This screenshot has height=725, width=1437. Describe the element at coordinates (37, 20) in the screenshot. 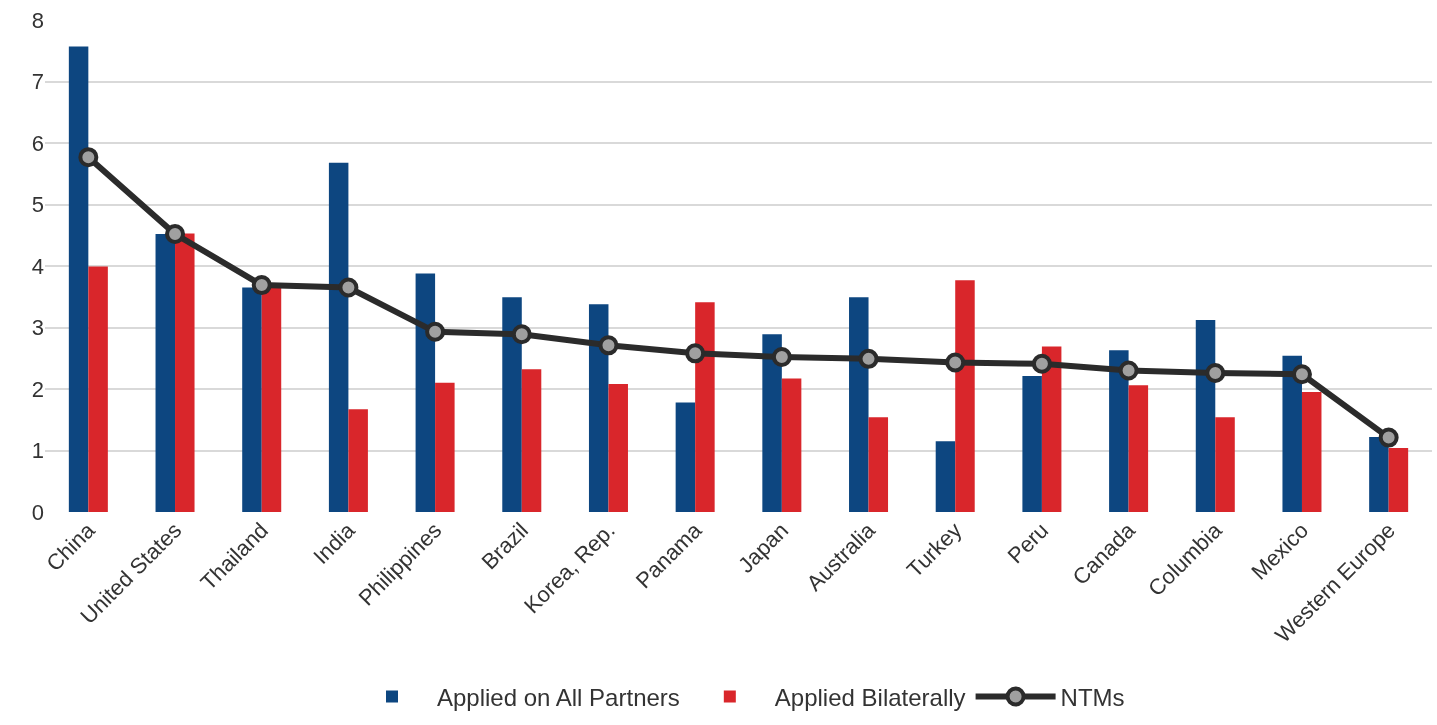

I see `y-tick-label: 8` at that location.